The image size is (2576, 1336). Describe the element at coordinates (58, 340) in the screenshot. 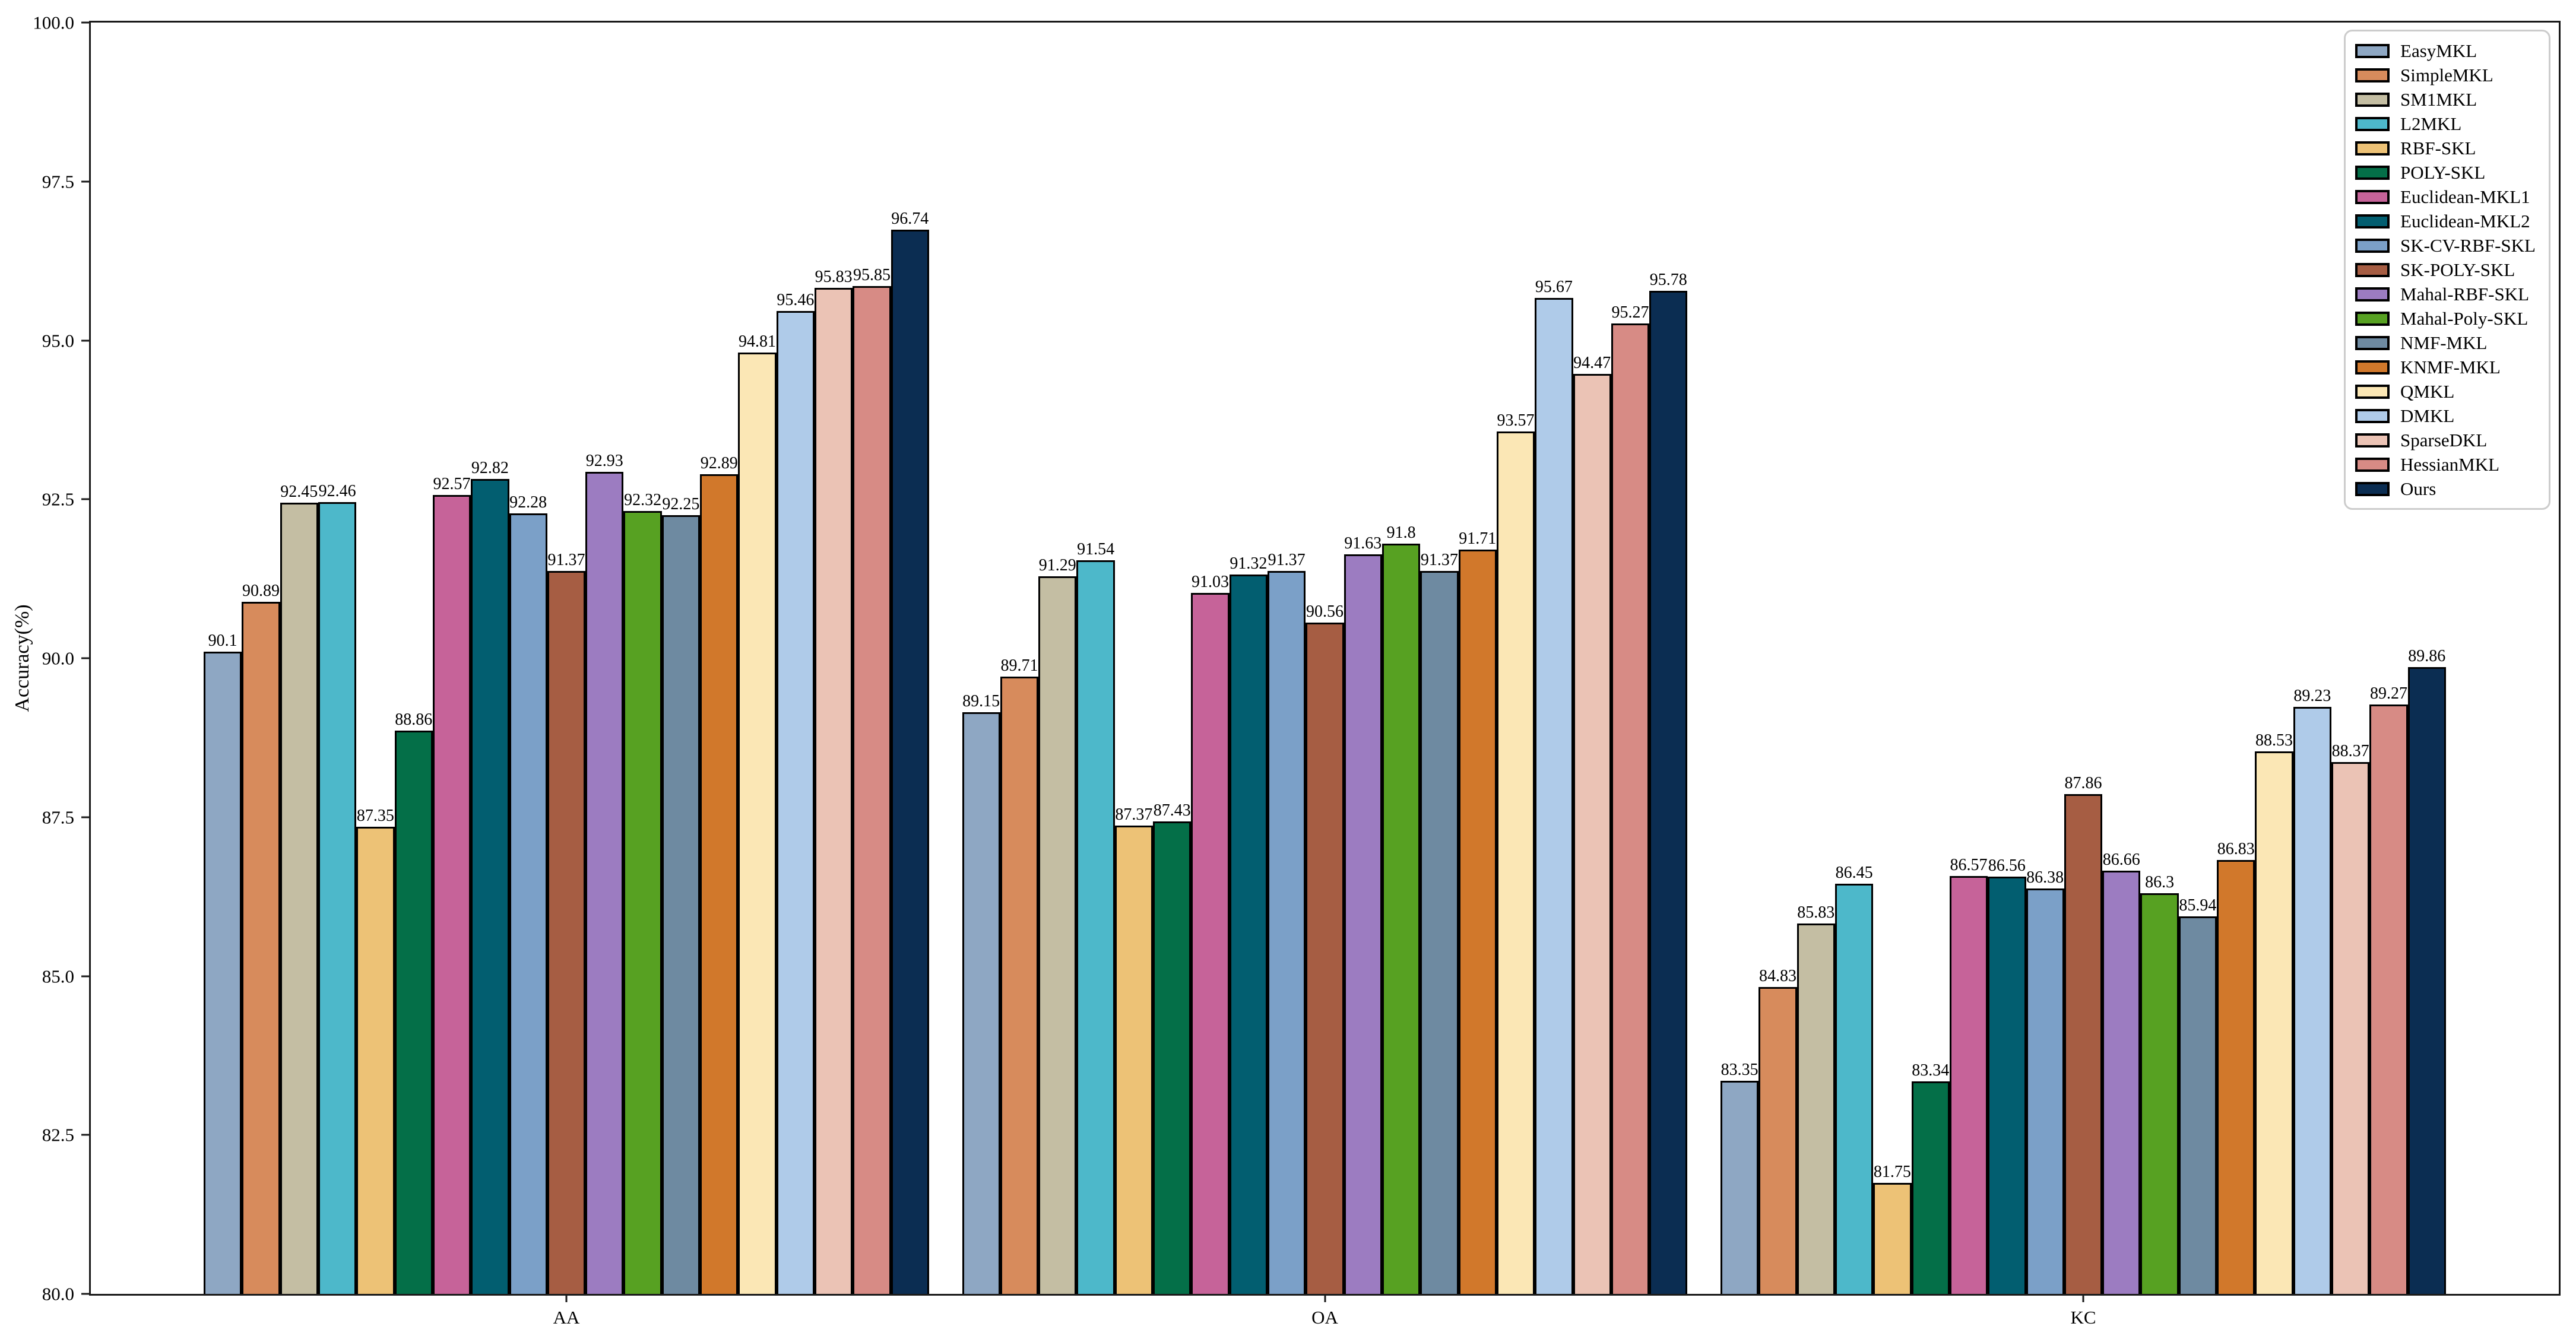

I see `y-tick-label-95.0: 95.0` at that location.